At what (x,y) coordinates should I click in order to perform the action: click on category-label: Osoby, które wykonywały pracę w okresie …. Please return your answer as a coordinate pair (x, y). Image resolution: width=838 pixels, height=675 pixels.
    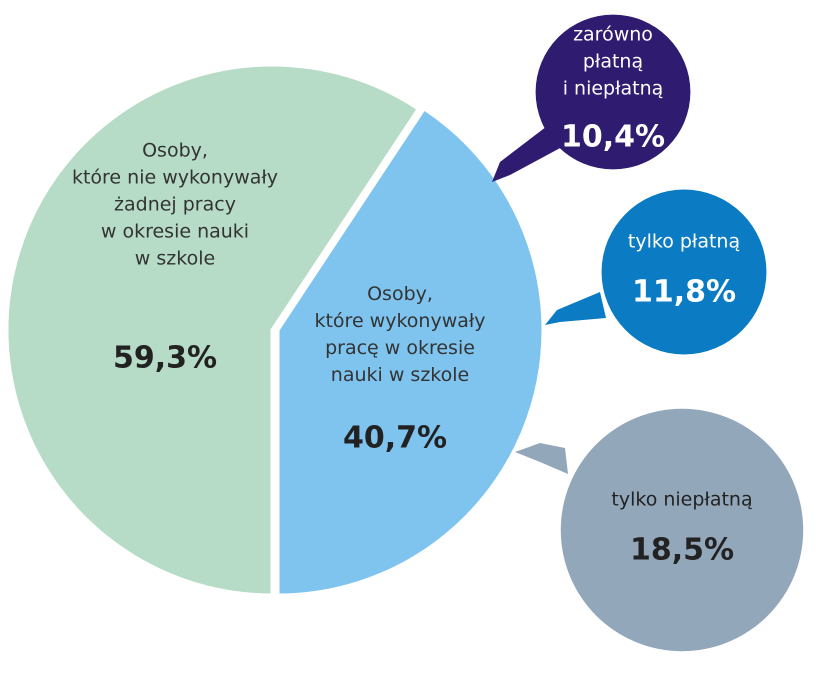
    Looking at the image, I should click on (400, 334).